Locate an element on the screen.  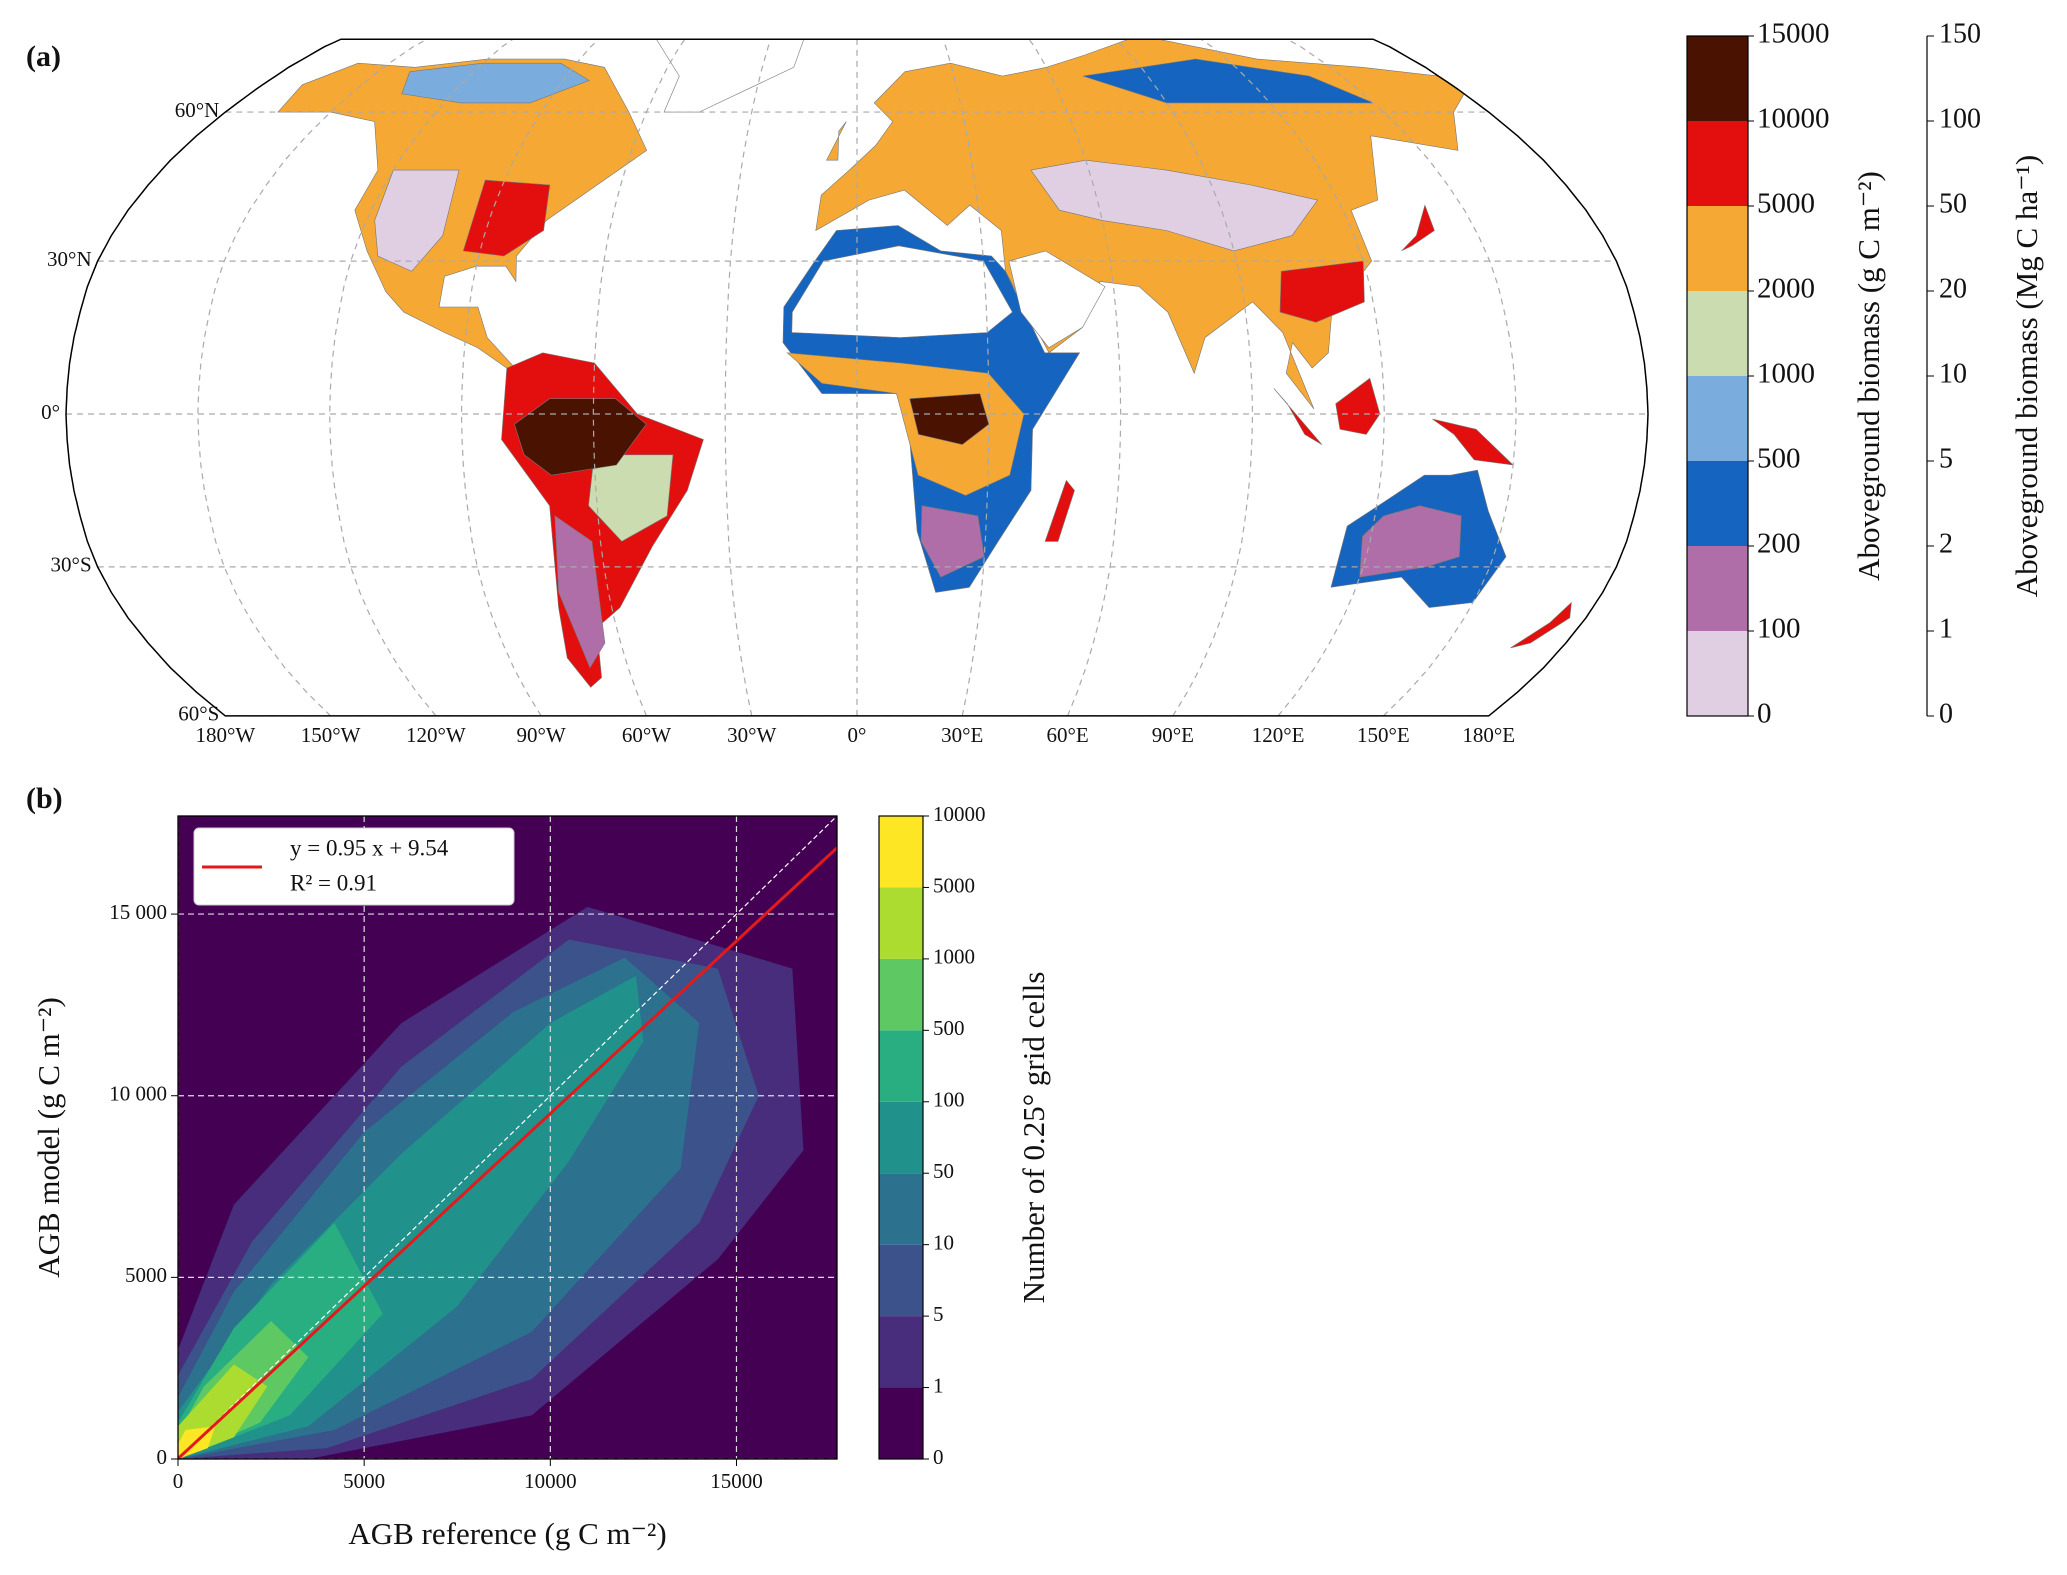
lon-label: 120°E is located at coordinates (1278, 735).